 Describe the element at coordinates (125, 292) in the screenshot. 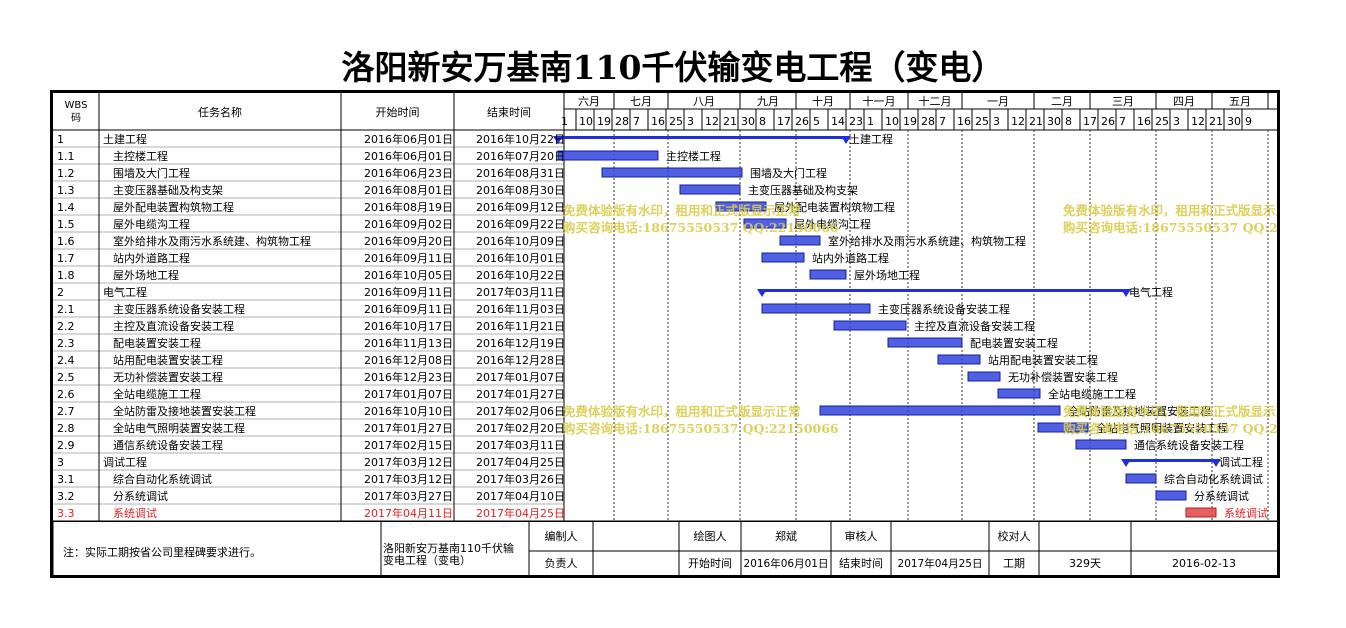

I see `task-name: 电气工程` at that location.